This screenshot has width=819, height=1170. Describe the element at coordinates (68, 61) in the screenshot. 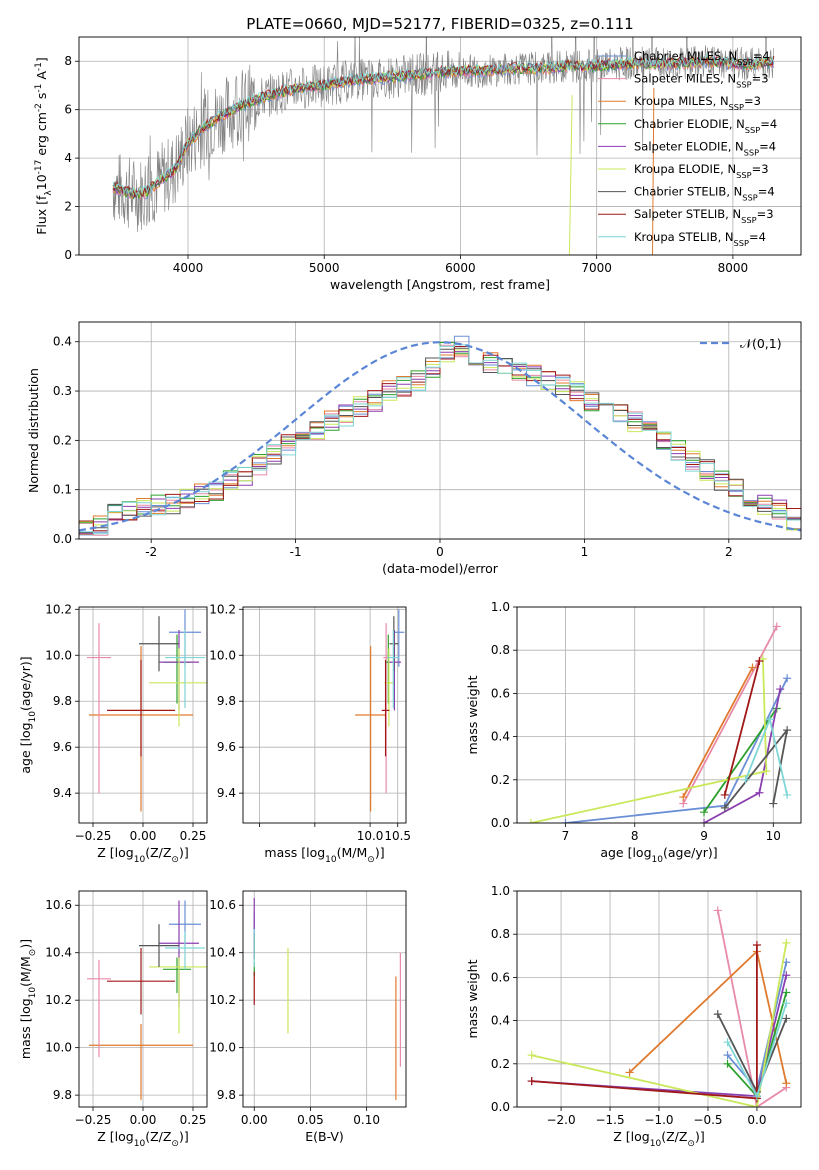

I see `spectrum-ytick-label: 8` at that location.